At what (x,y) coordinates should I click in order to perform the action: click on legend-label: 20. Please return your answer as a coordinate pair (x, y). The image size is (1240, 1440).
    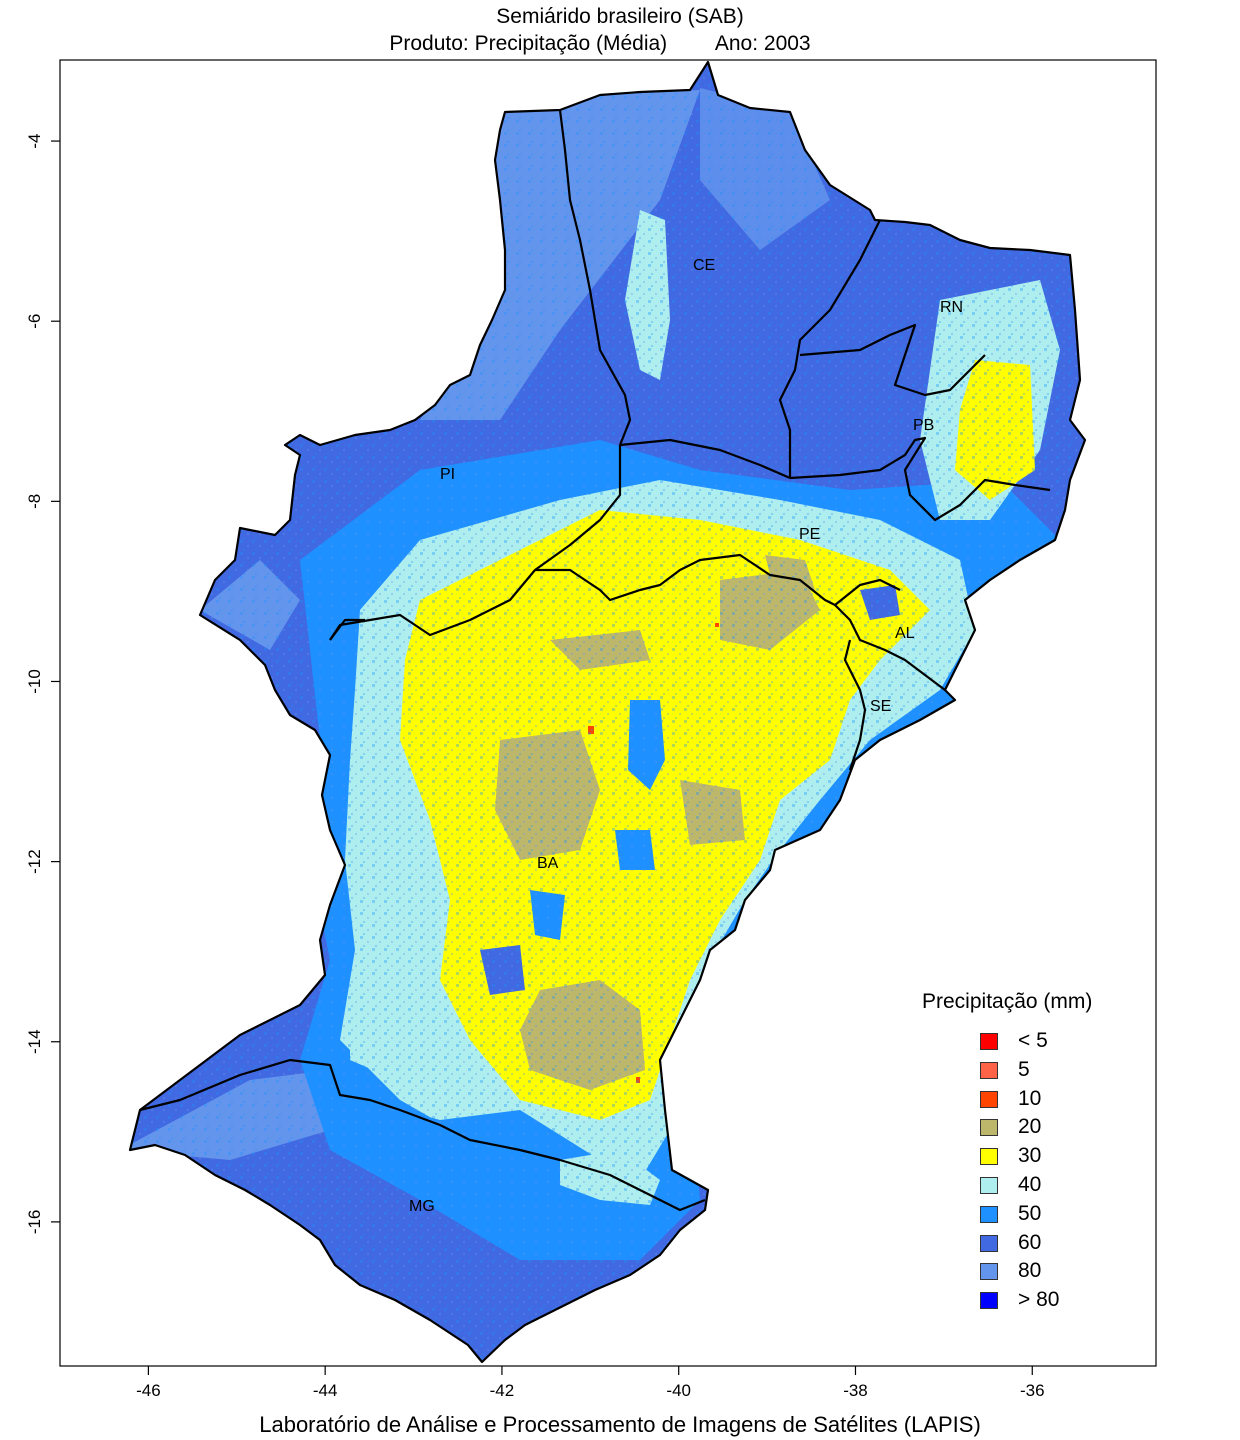
    Looking at the image, I should click on (1030, 1127).